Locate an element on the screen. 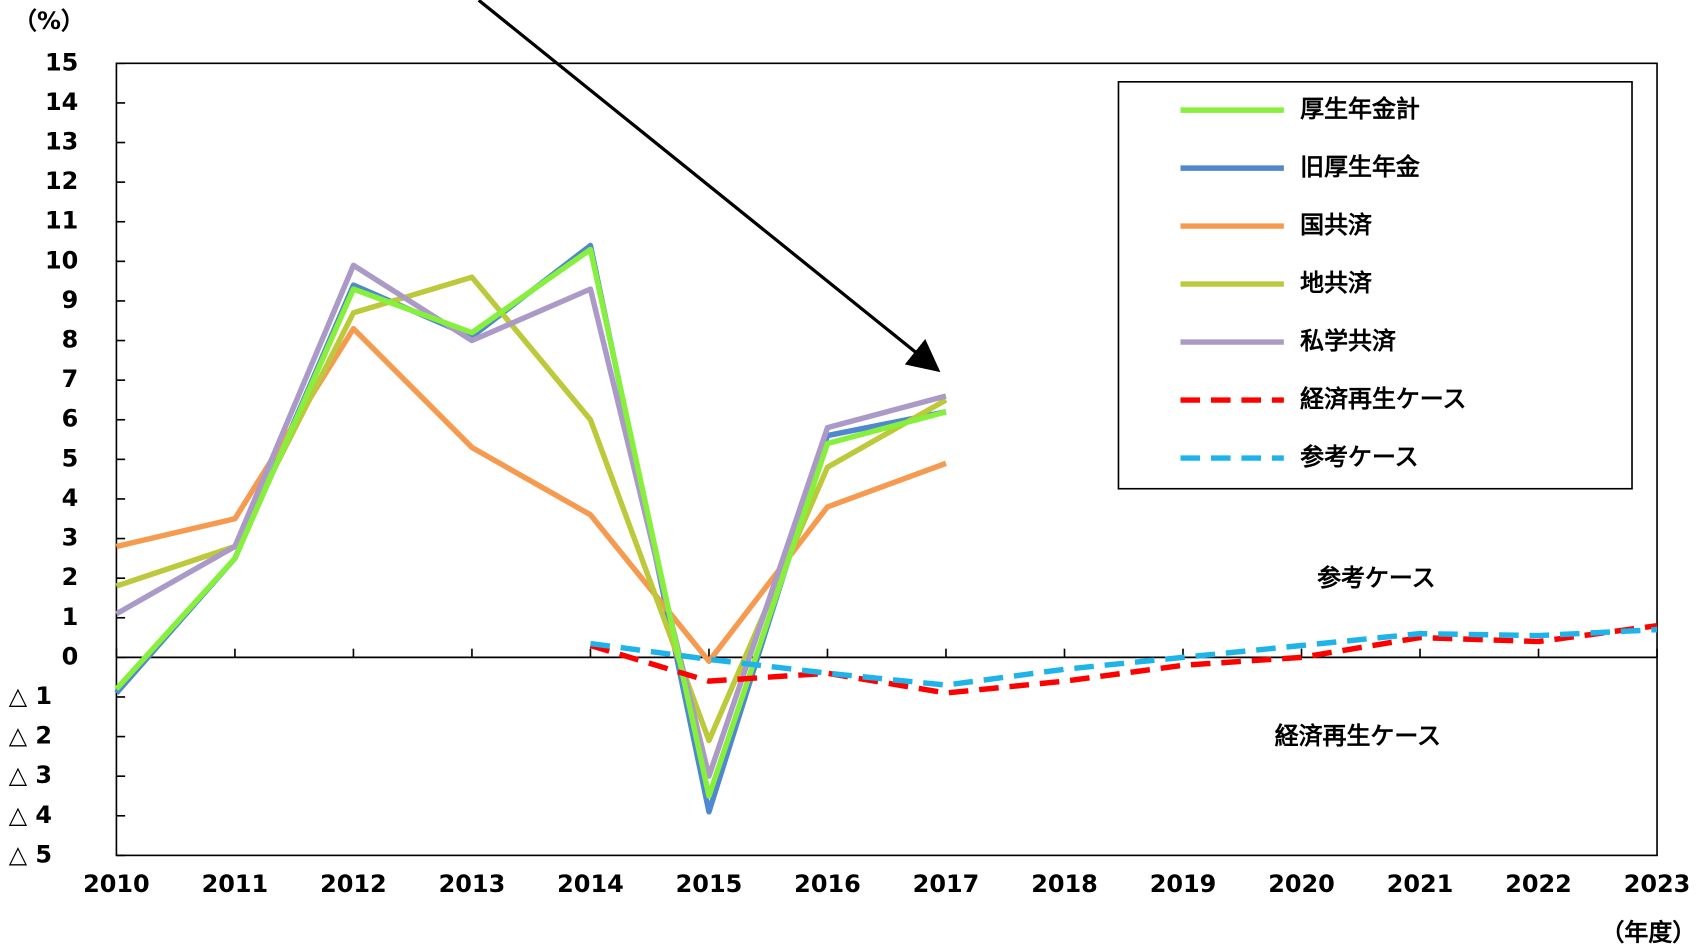  x-tick-label: 2011 is located at coordinates (235, 884).